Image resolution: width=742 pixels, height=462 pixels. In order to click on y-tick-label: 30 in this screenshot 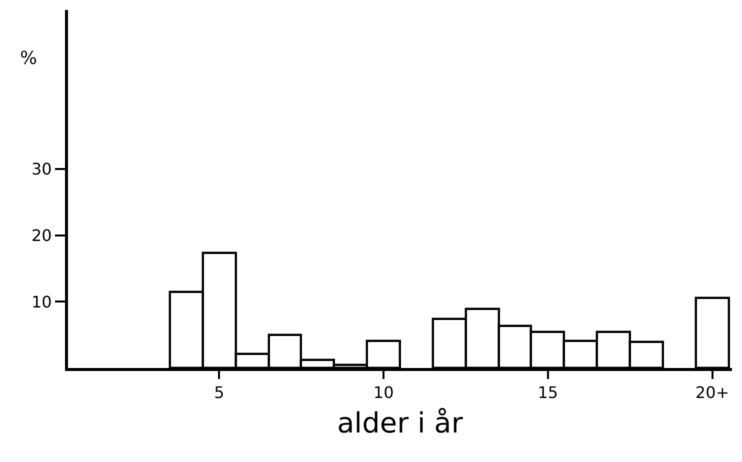, I will do `click(41, 169)`.